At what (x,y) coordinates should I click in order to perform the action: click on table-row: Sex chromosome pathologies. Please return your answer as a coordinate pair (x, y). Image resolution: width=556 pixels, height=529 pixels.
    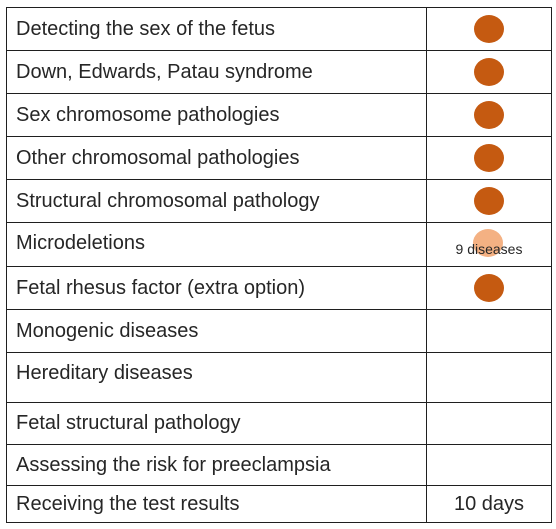
    Looking at the image, I should click on (279, 115).